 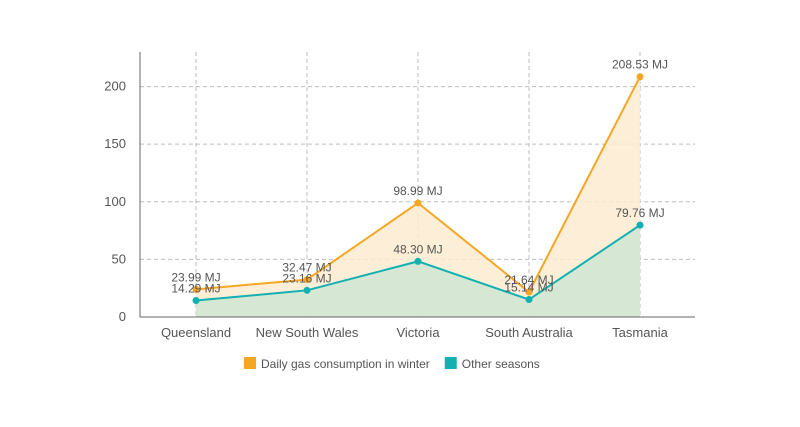 I want to click on legend-label-1: Other seasons, so click(x=501, y=364).